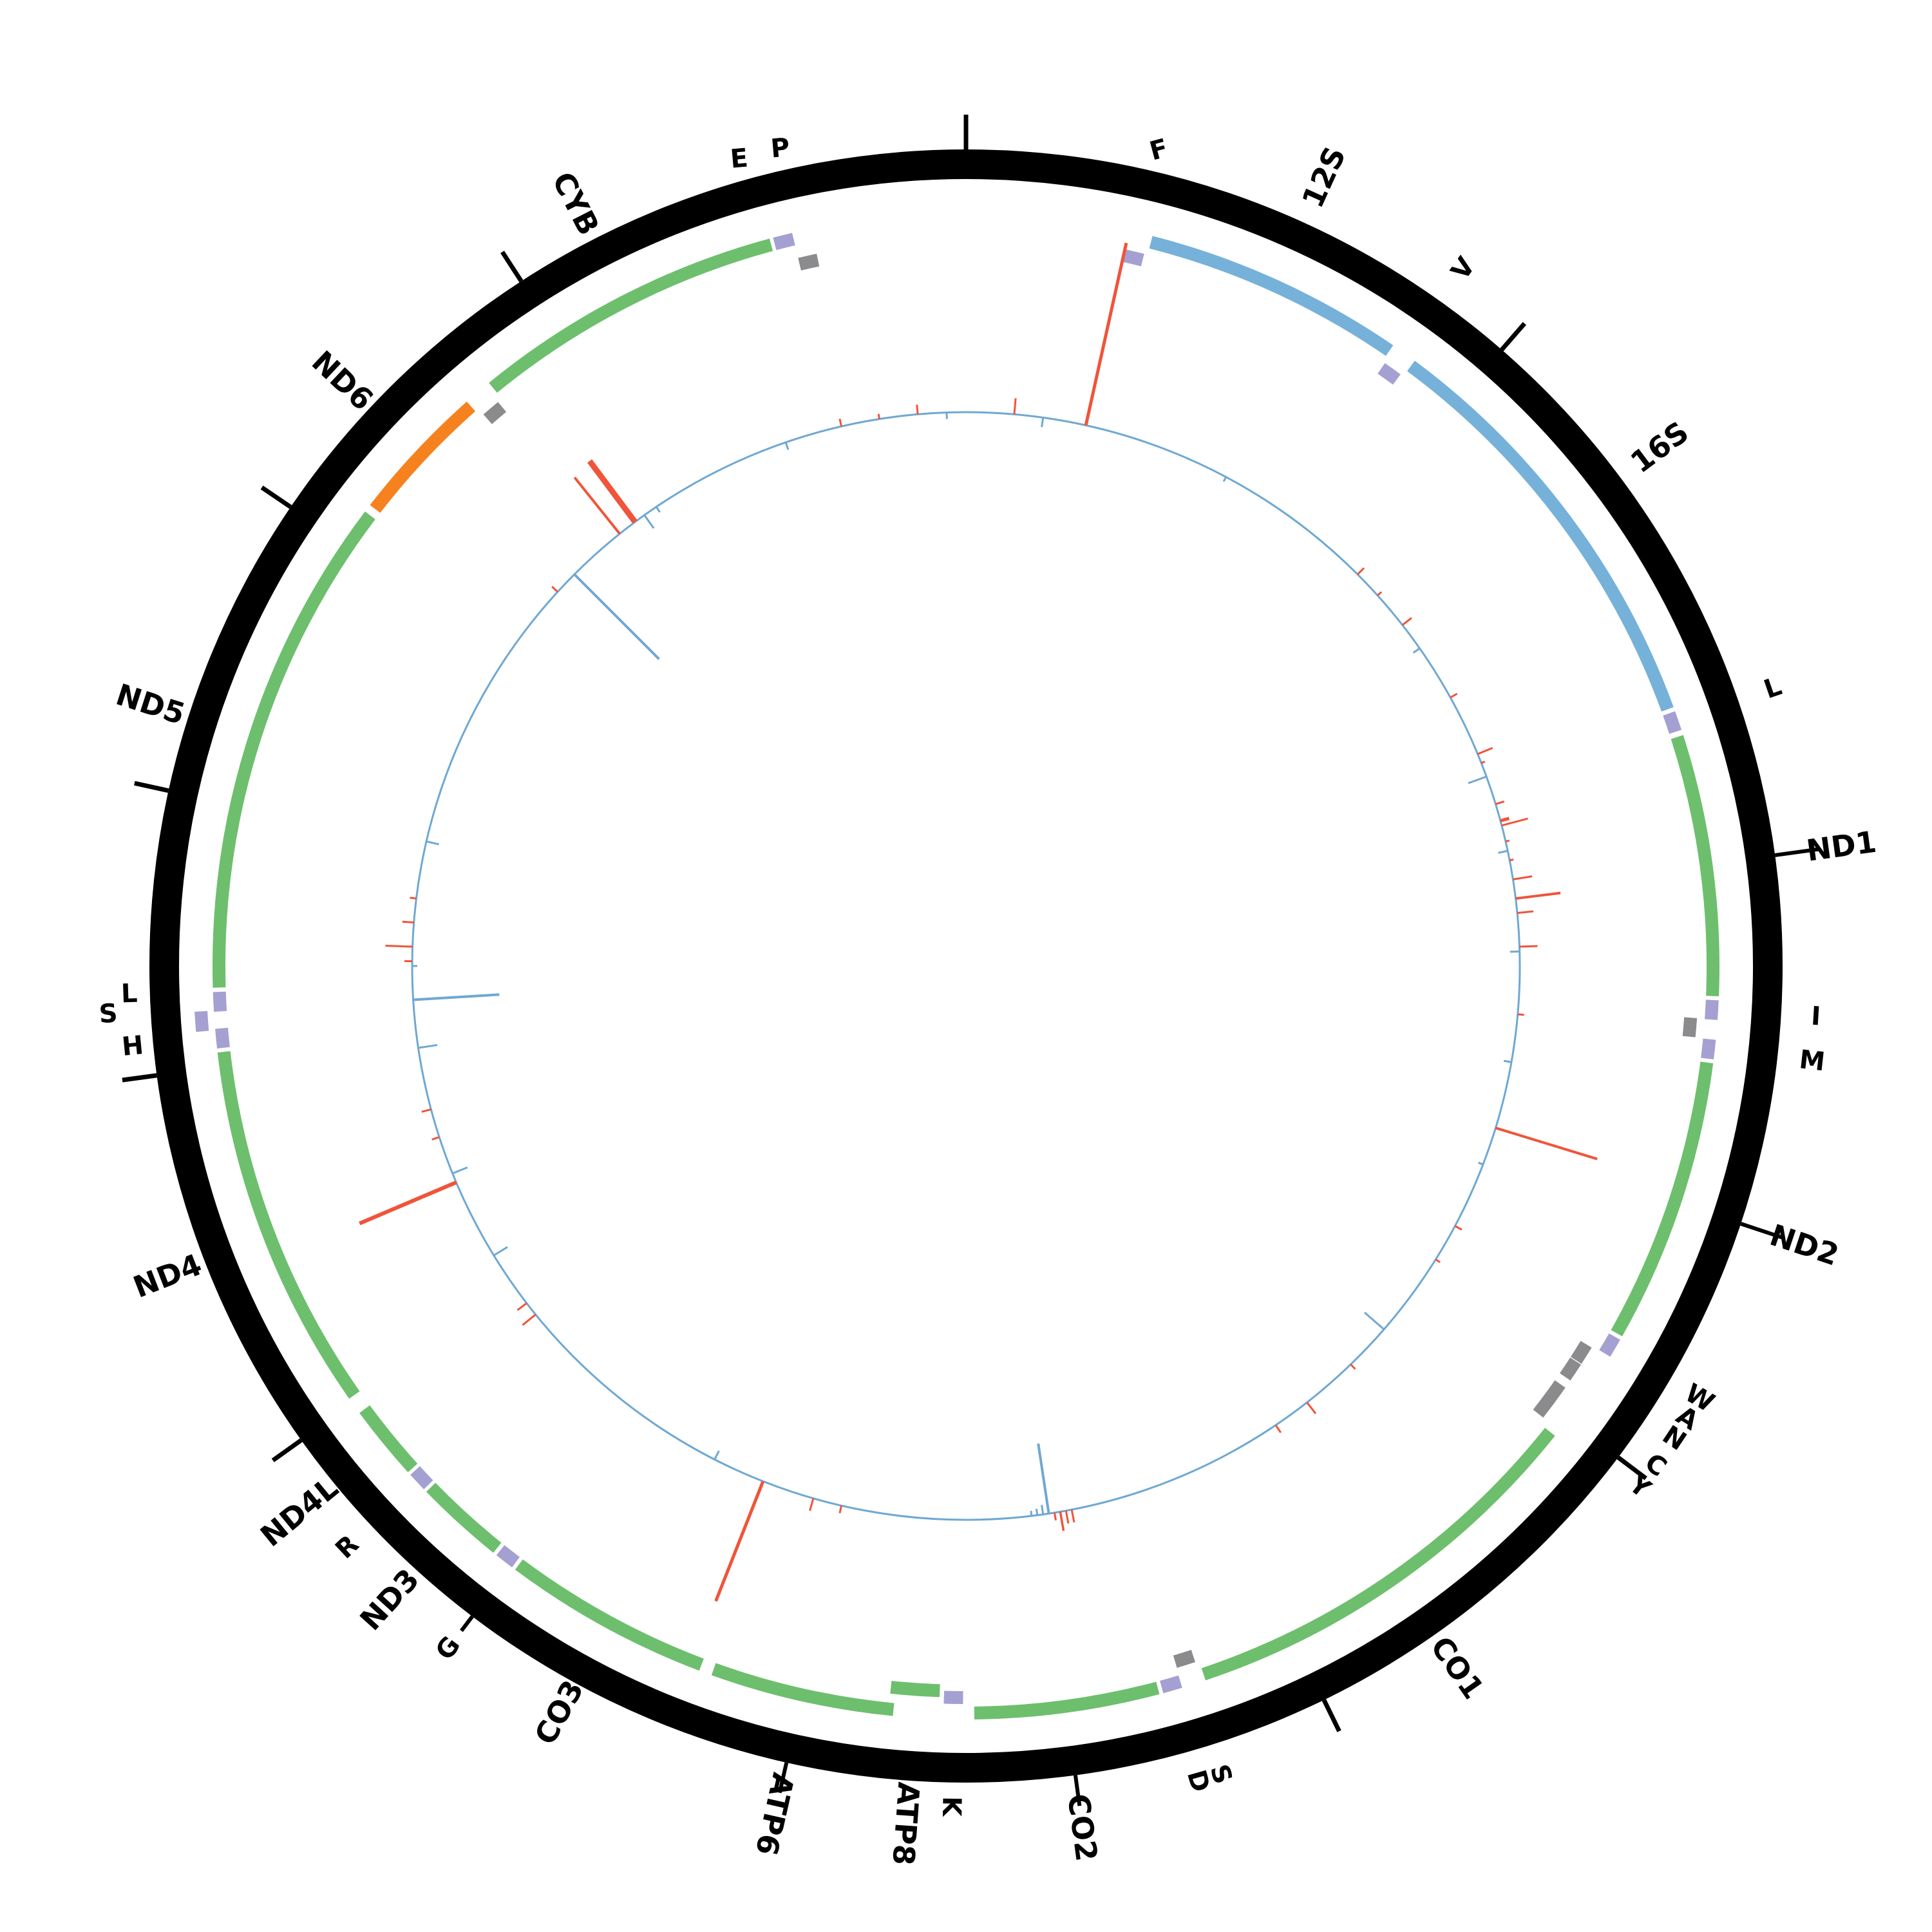 The width and height of the screenshot is (1932, 1932). I want to click on gene-label-M: M, so click(1812, 1061).